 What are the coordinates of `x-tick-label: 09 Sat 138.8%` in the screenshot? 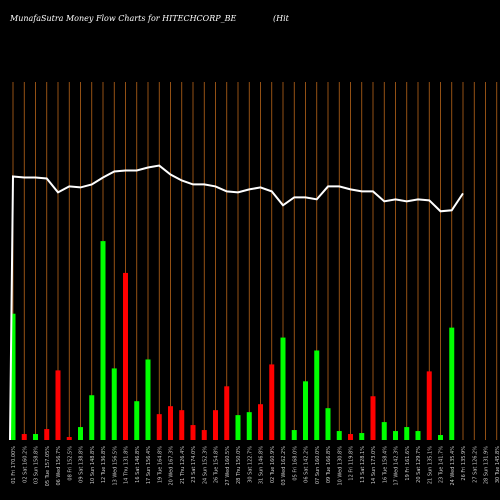 It's located at (82, 464).